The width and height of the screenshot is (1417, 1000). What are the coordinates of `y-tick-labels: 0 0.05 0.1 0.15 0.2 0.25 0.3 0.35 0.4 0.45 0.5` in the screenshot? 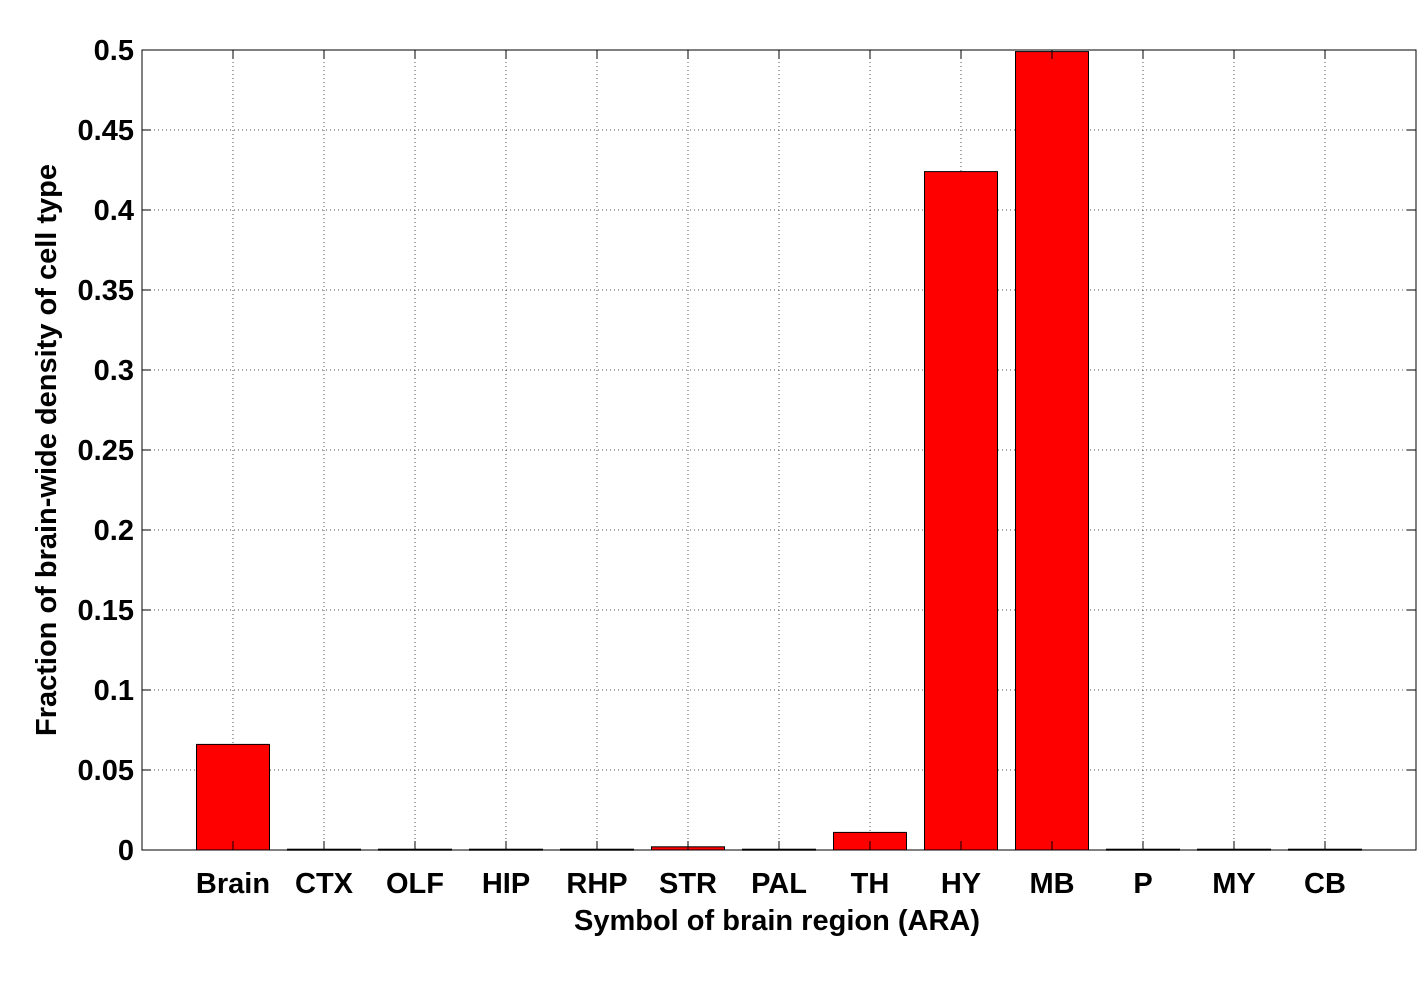 It's located at (106, 451).